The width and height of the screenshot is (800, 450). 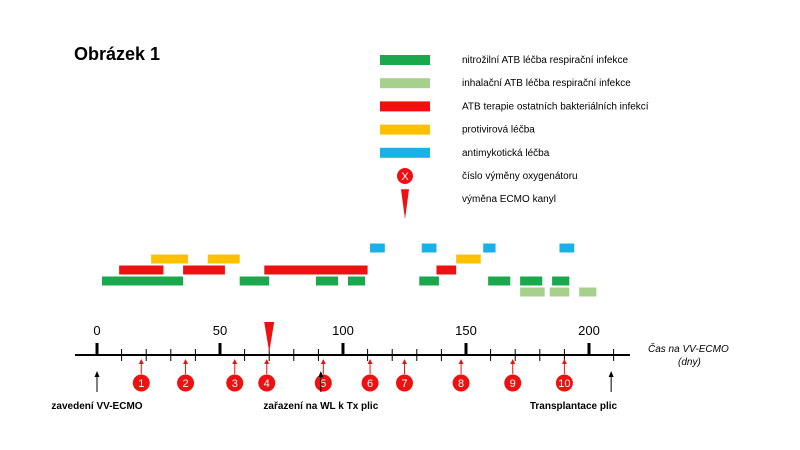 I want to click on oxygenator-number-10: 10, so click(x=564, y=384).